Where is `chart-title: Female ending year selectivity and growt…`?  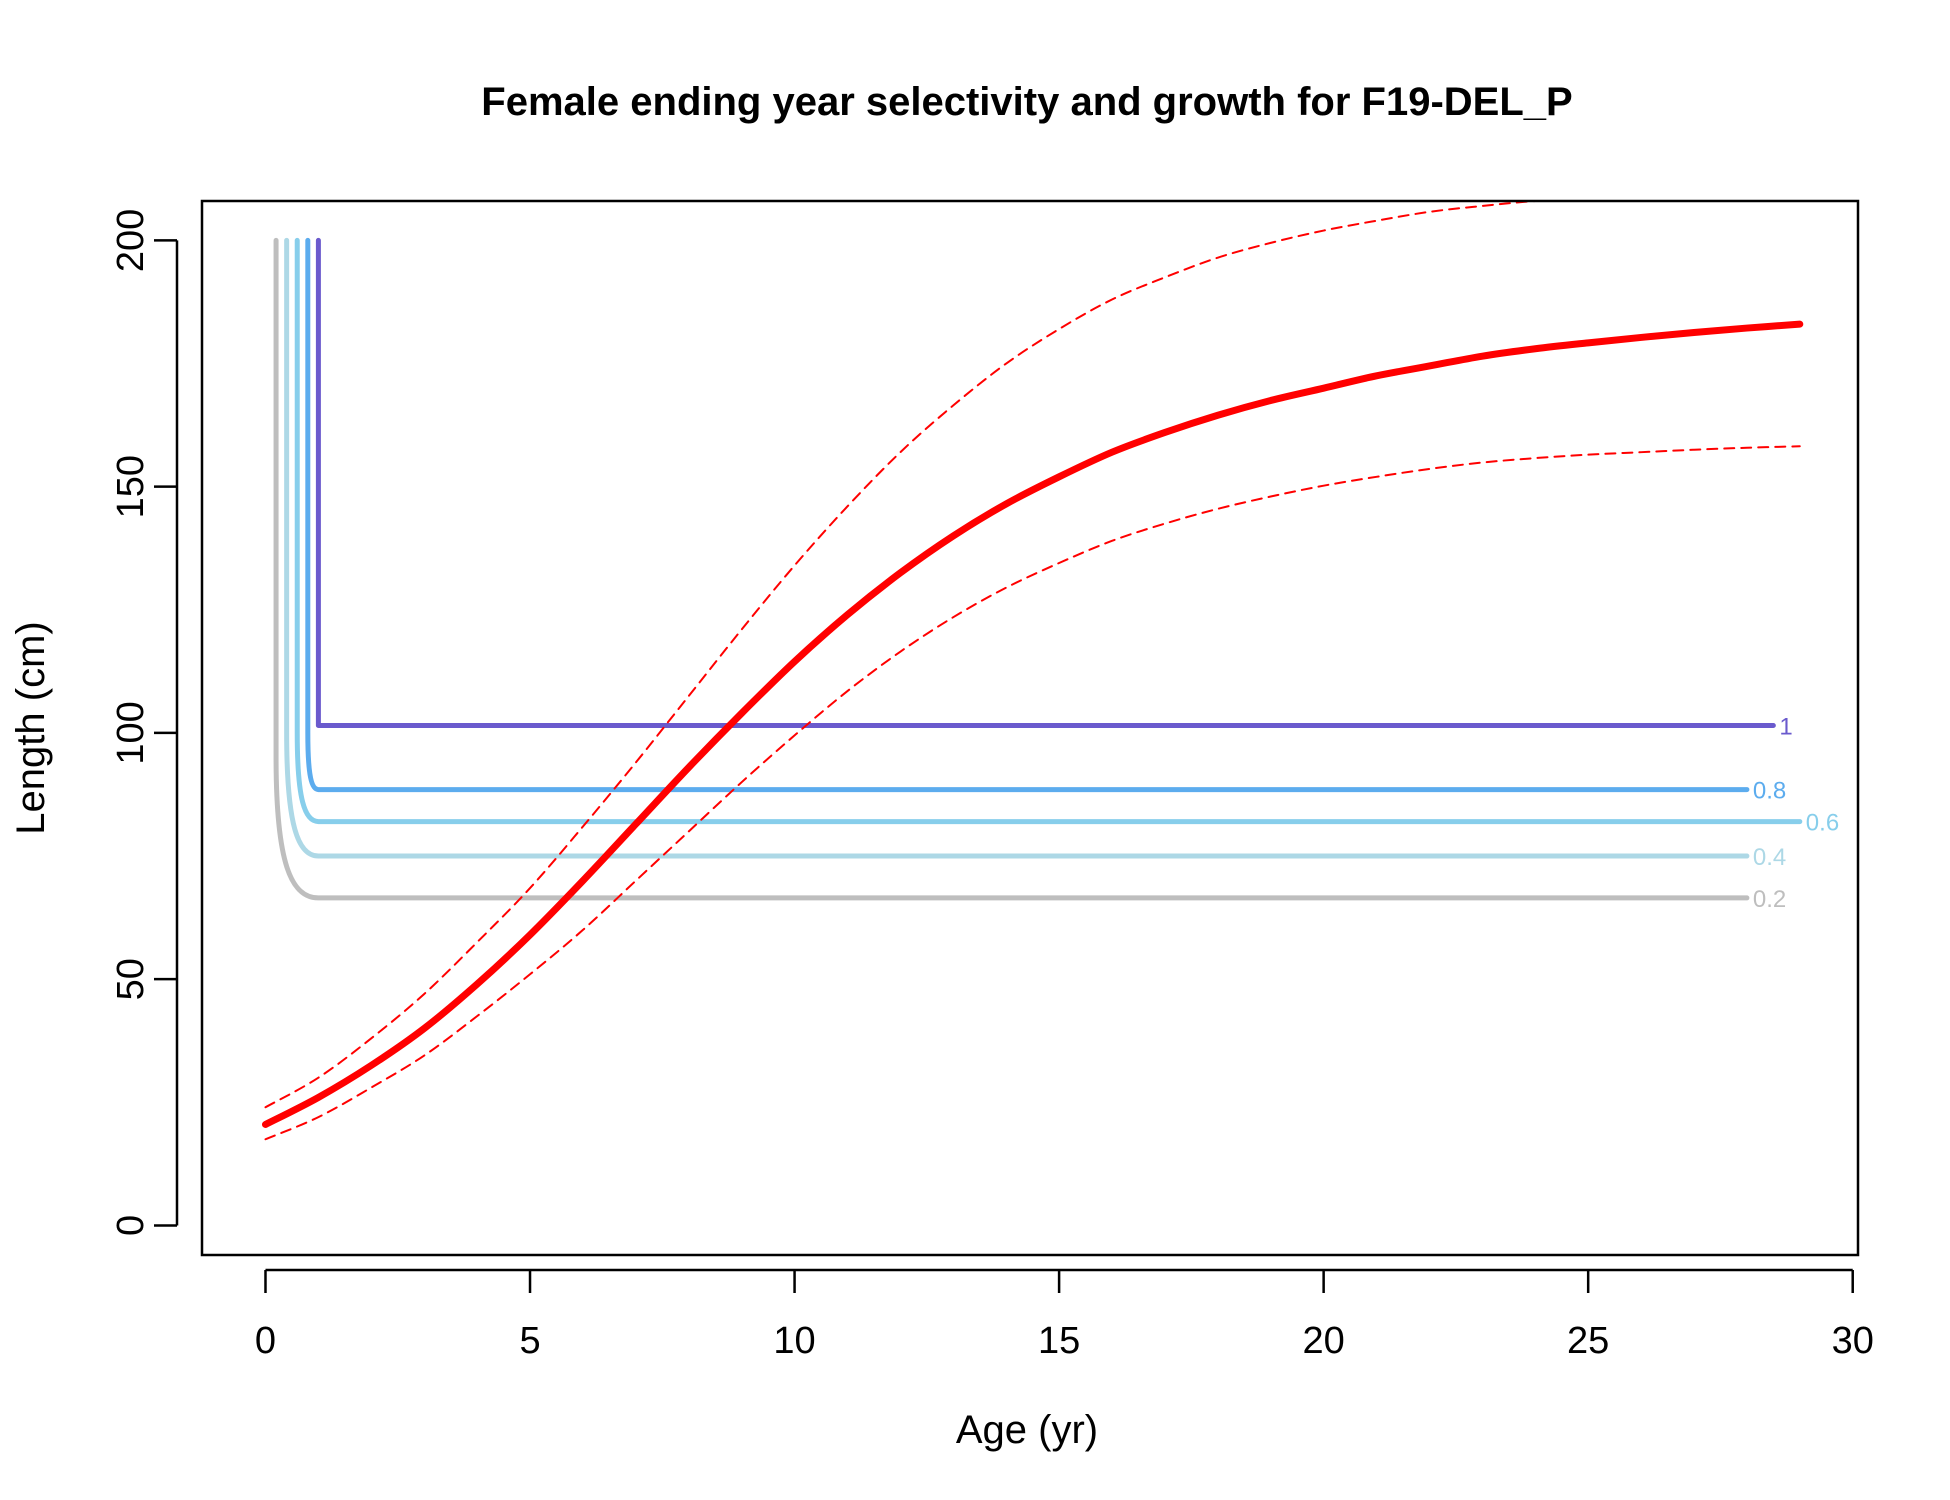
chart-title: Female ending year selectivity and growt… is located at coordinates (1026, 102).